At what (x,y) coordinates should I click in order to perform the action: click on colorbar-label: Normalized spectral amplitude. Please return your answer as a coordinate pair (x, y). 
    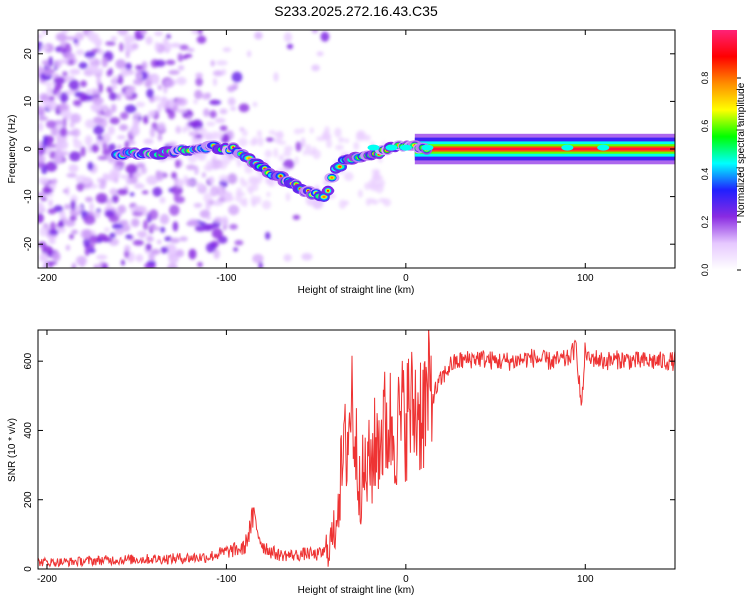
    Looking at the image, I should click on (741, 149).